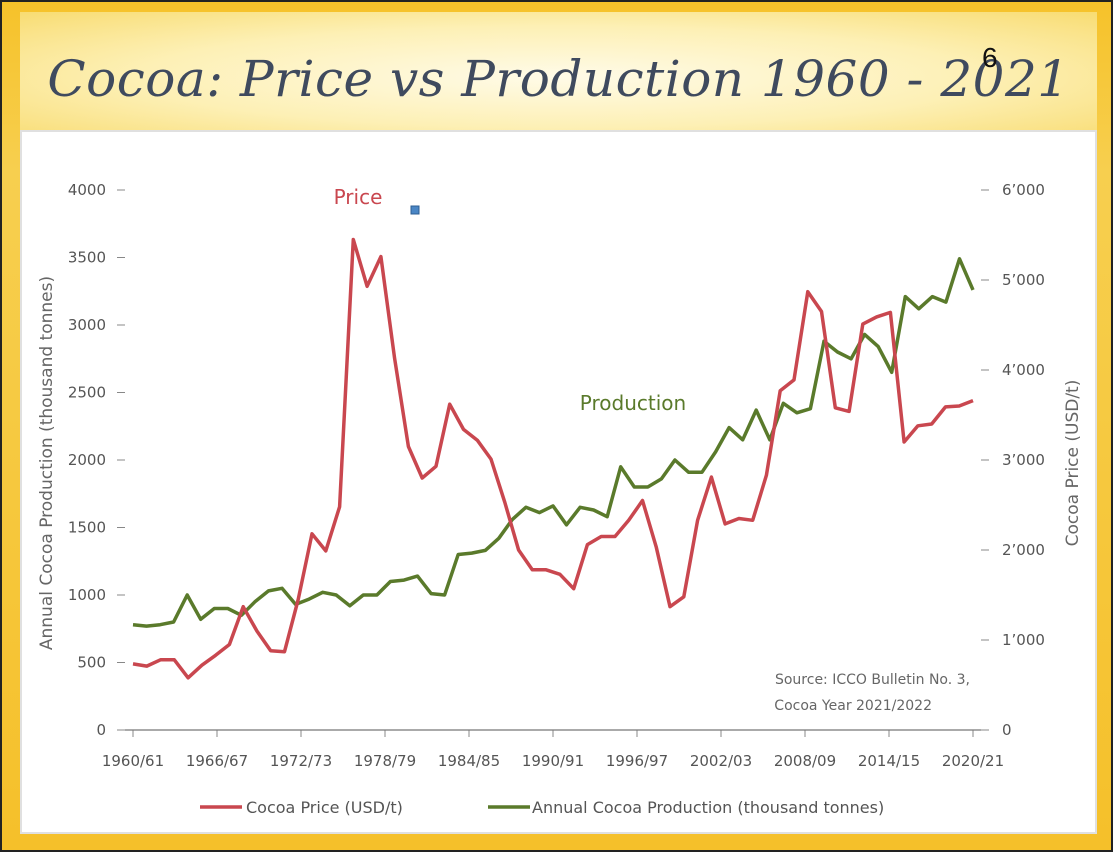  Describe the element at coordinates (101, 730) in the screenshot. I see `left-tick-label: 0` at that location.